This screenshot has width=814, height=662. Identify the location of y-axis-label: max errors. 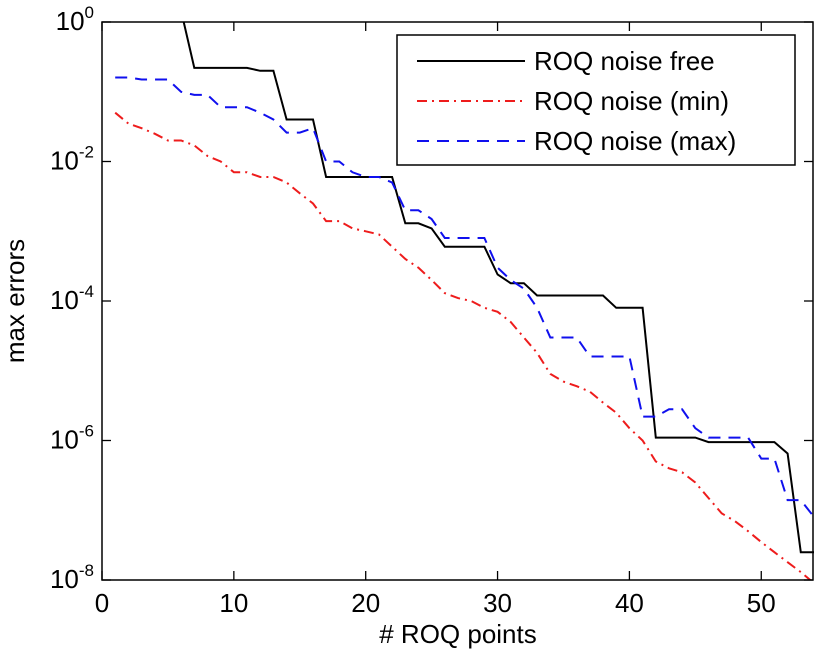
(15, 301).